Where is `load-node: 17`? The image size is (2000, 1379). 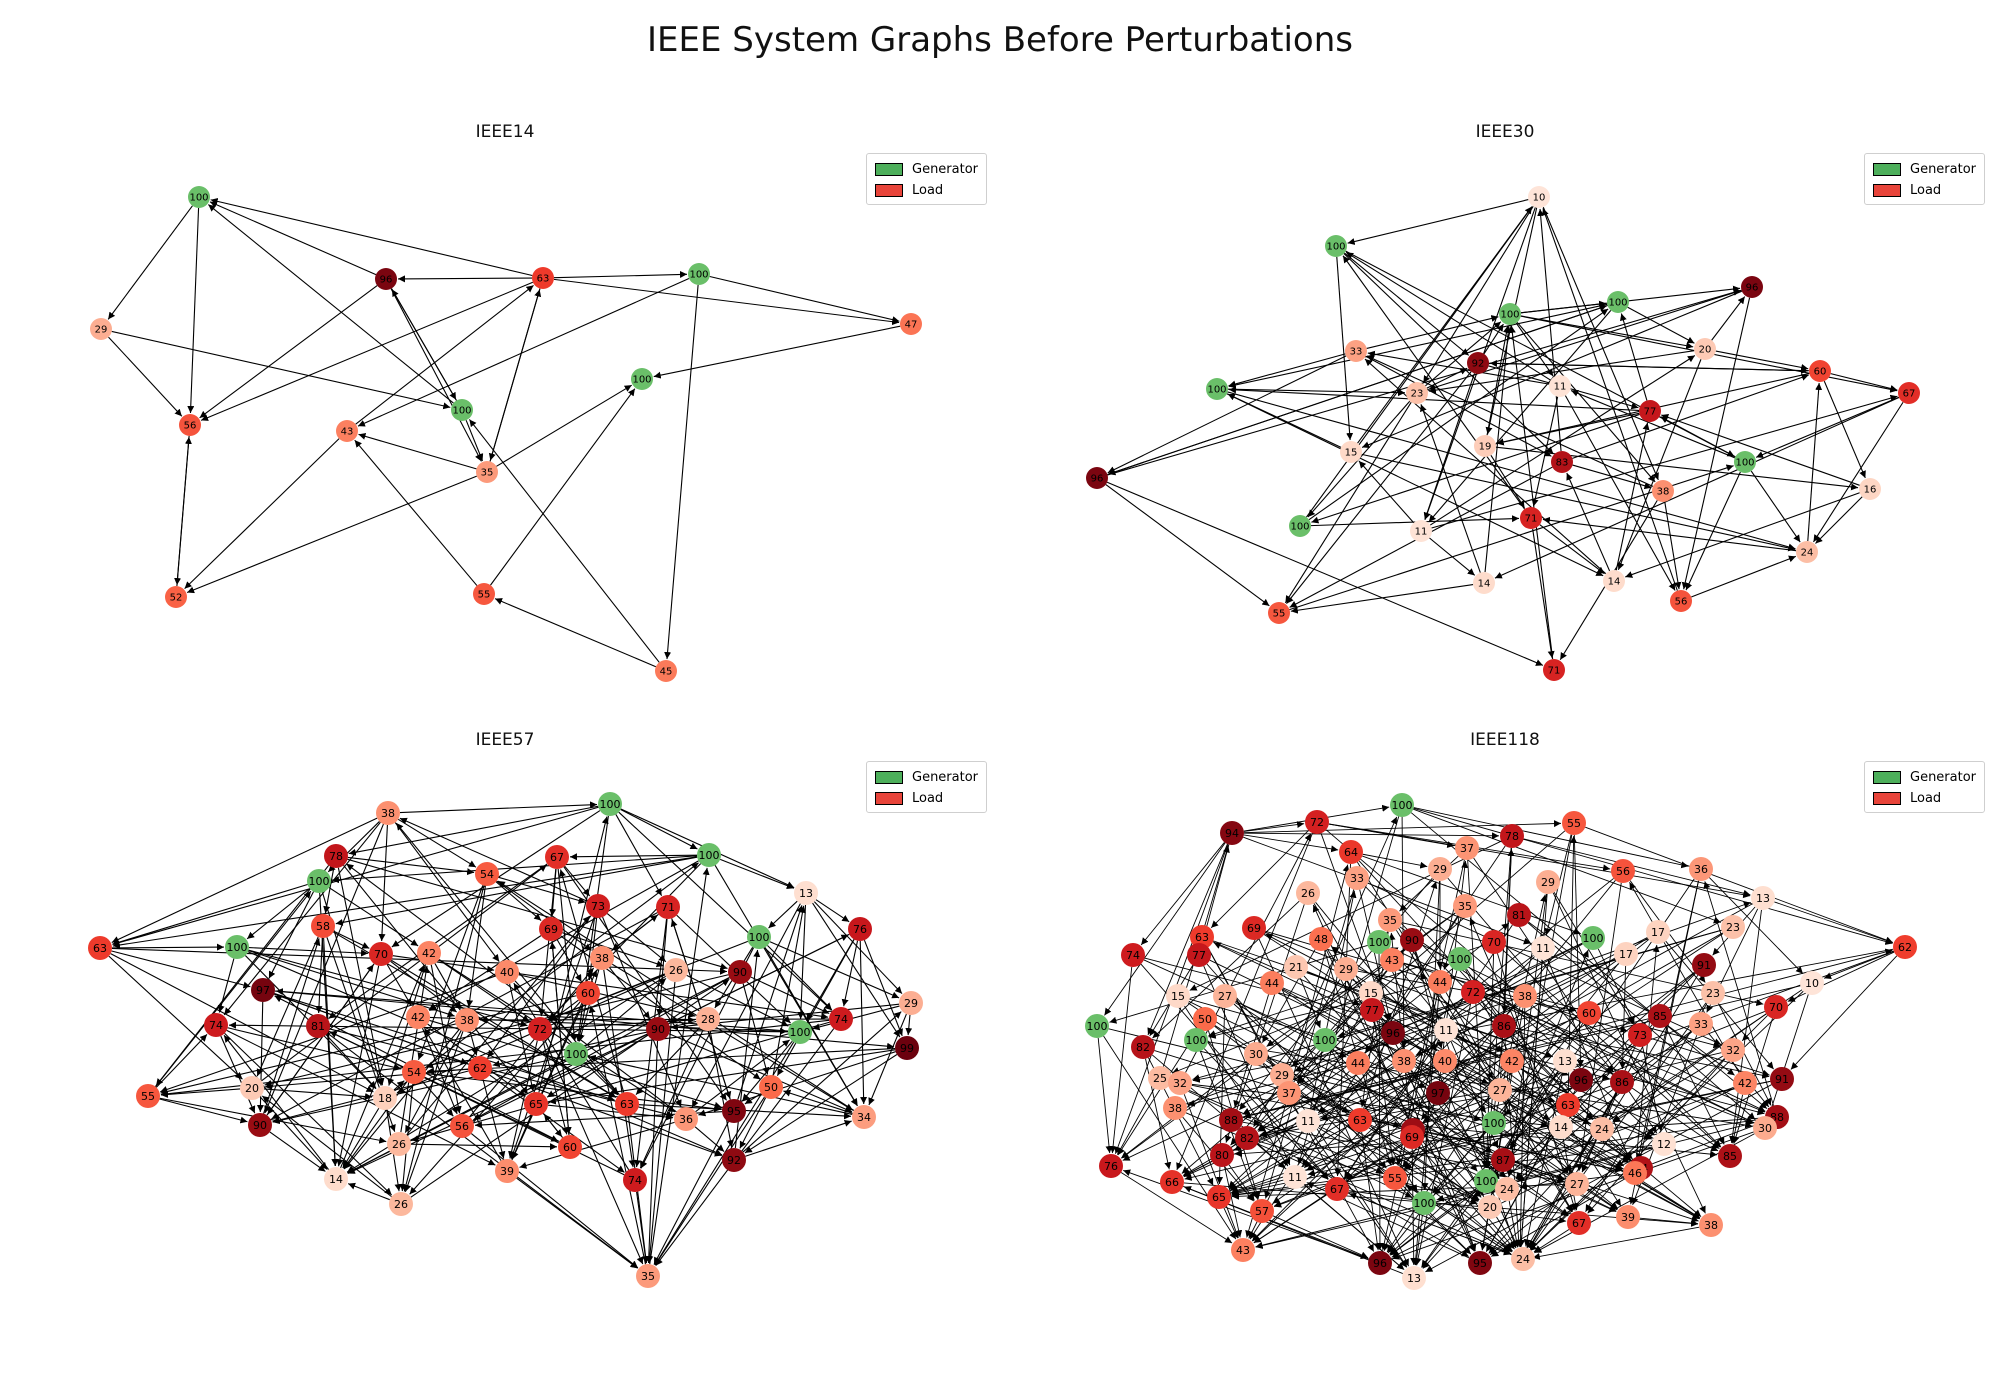
load-node: 17 is located at coordinates (1626, 954).